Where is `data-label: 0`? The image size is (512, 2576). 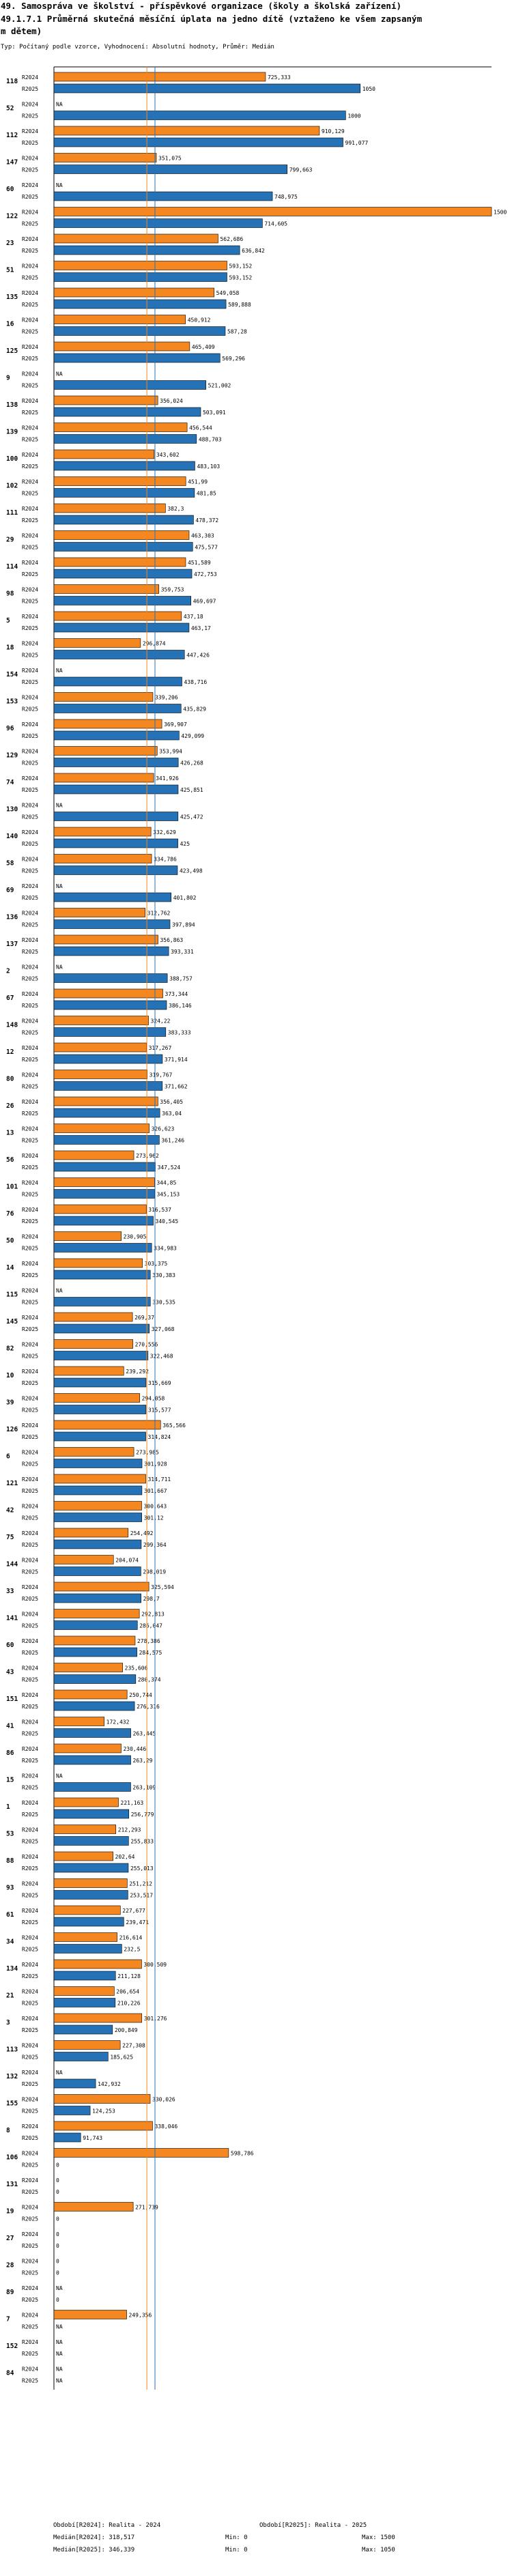 data-label: 0 is located at coordinates (57, 2192).